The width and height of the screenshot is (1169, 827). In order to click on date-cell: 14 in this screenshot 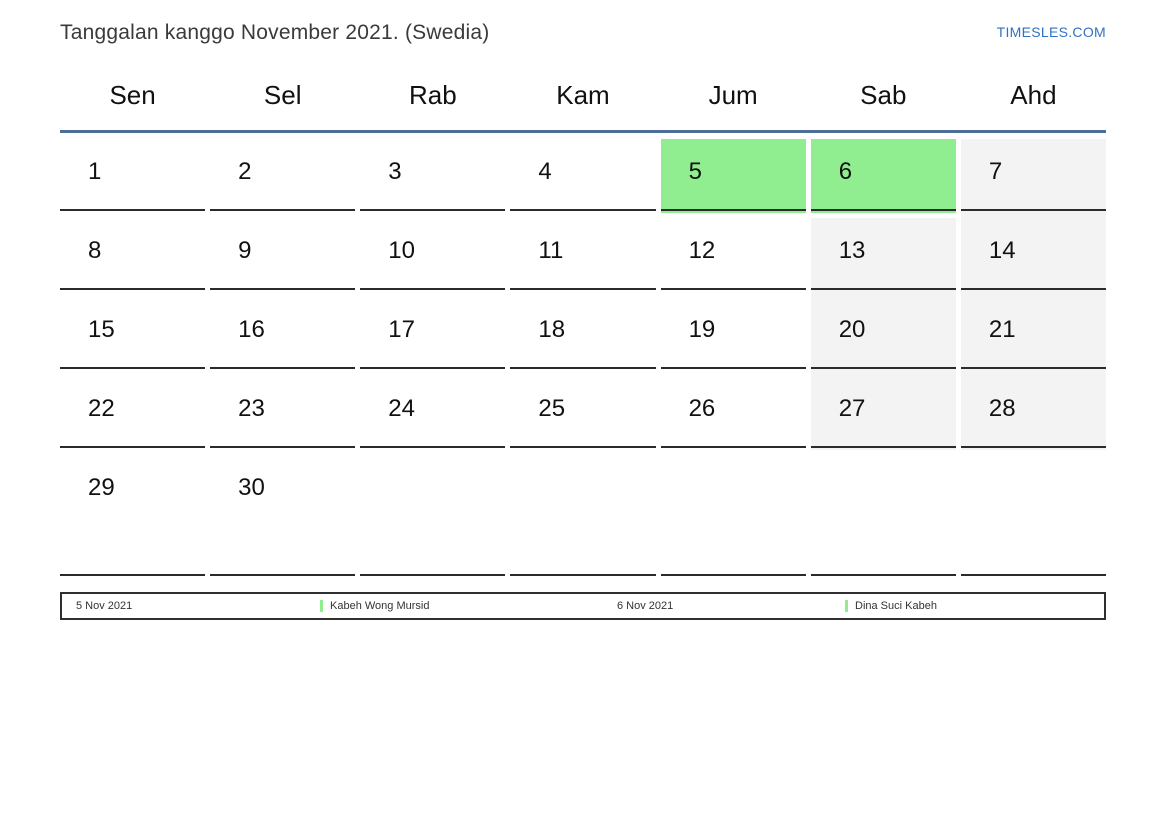, I will do `click(1033, 255)`.